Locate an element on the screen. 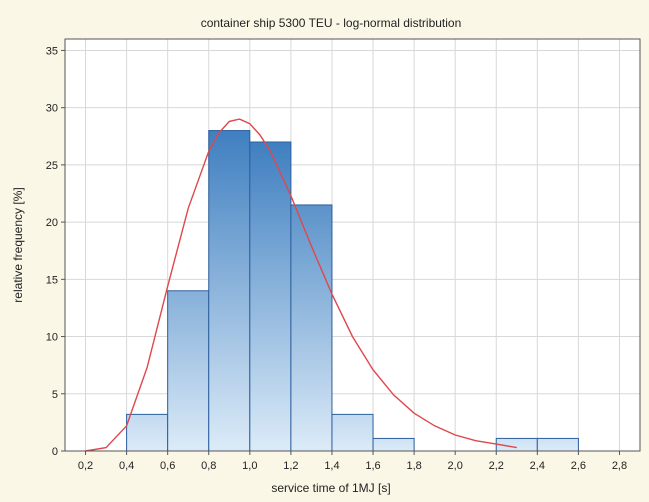 This screenshot has width=649, height=502. y-tick-label: 30 is located at coordinates (52, 109).